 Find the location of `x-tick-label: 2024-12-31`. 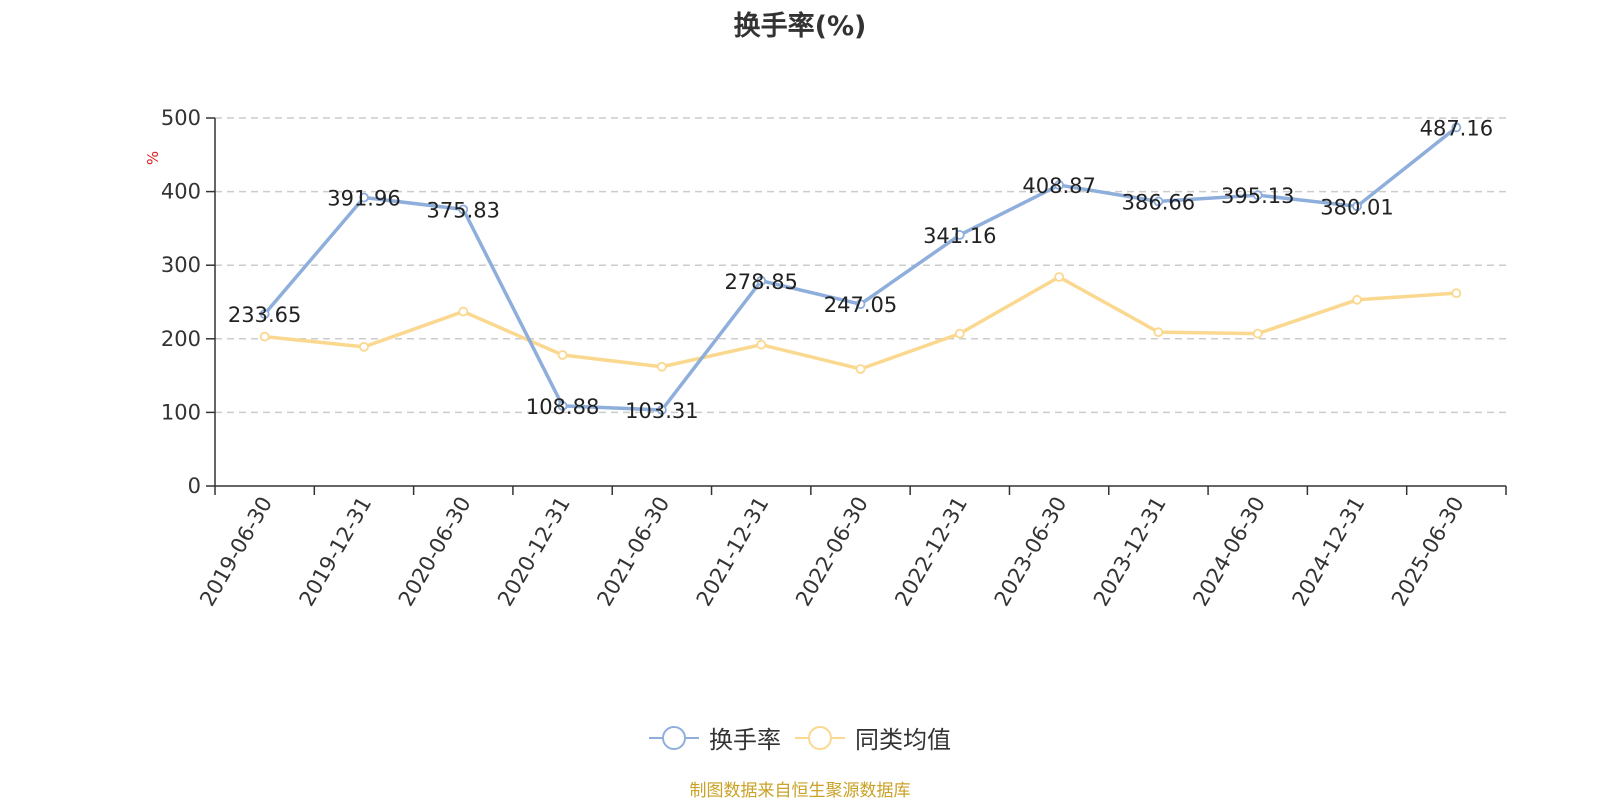

x-tick-label: 2024-12-31 is located at coordinates (1329, 552).